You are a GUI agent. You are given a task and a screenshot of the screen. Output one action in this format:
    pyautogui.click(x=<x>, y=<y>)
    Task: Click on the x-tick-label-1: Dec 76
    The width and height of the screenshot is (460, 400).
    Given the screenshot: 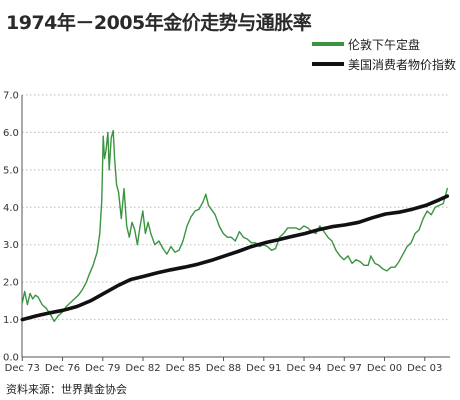 What is the action you would take?
    pyautogui.click(x=62, y=368)
    